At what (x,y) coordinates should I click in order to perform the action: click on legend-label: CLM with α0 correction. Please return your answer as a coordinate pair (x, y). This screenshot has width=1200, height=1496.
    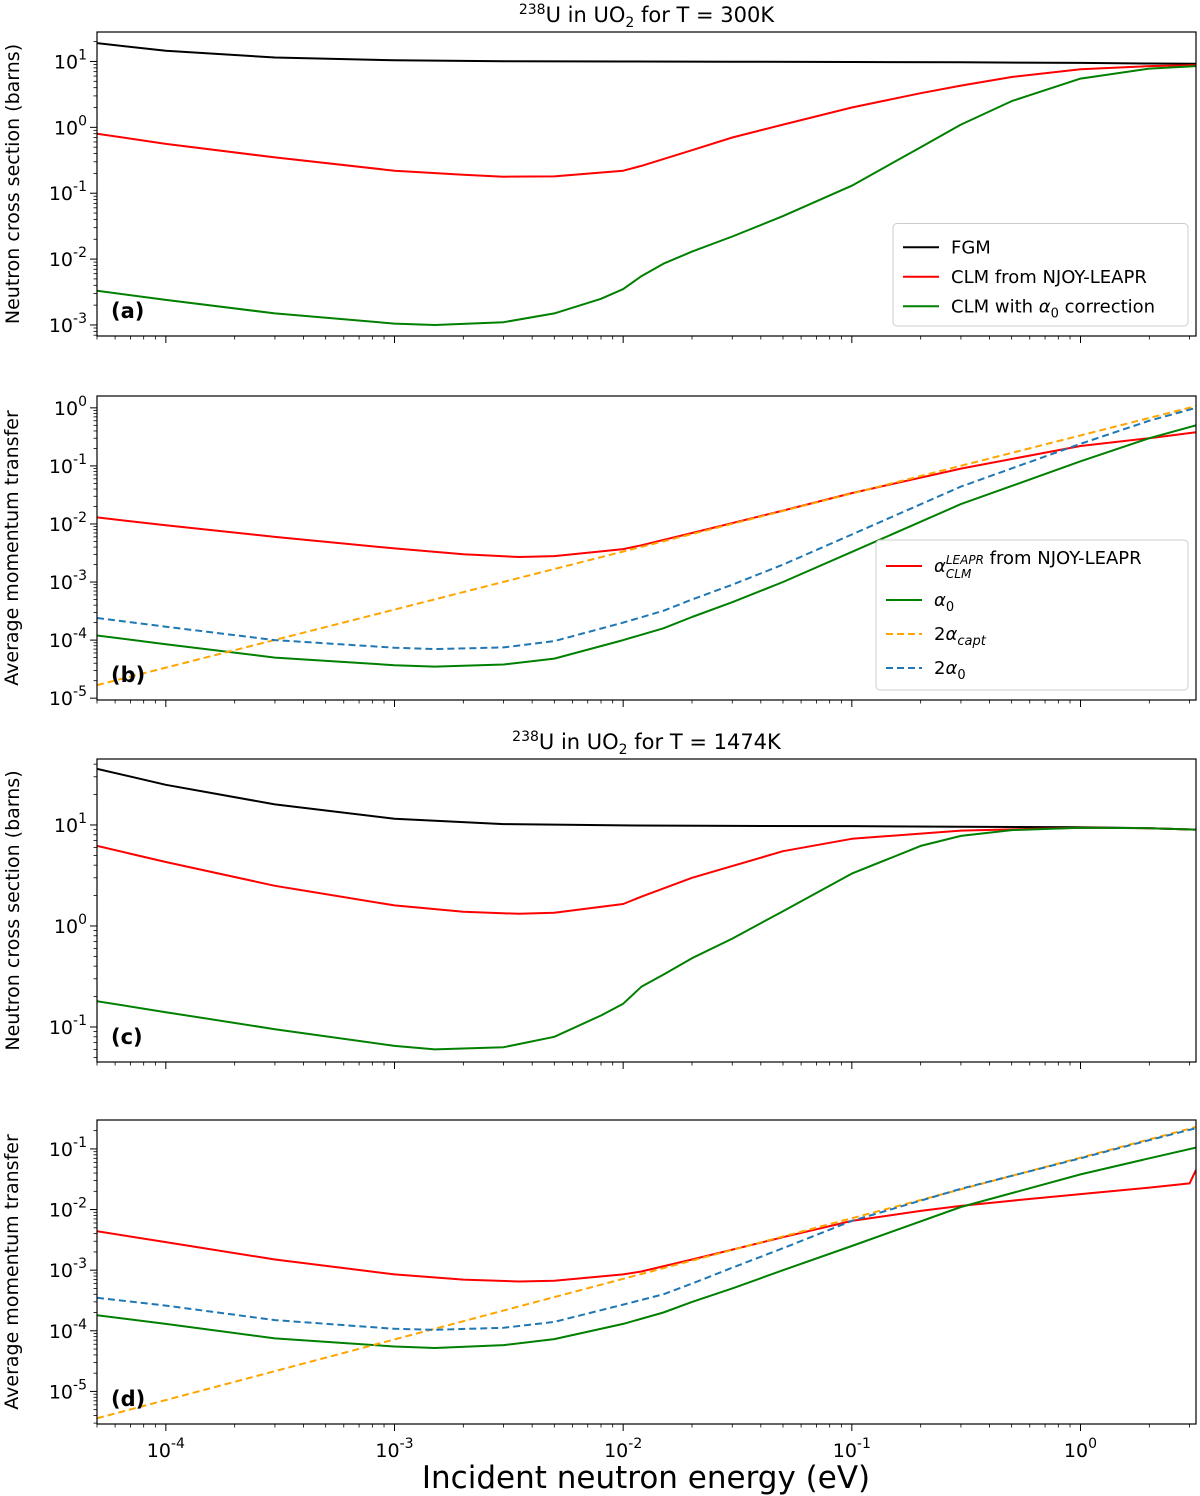
    Looking at the image, I should click on (1053, 308).